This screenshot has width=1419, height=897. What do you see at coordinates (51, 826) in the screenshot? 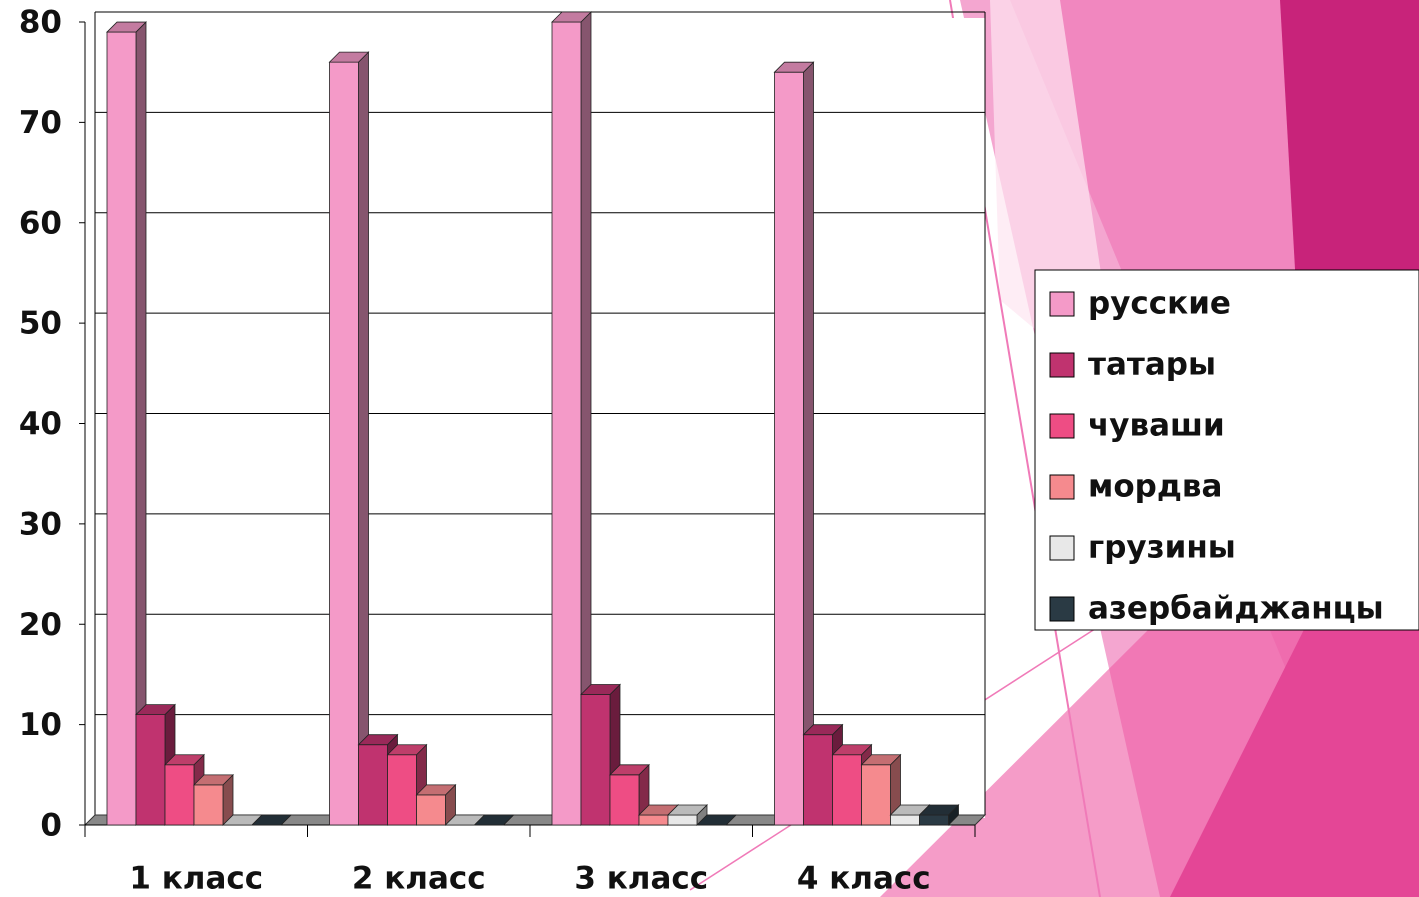
I see `y-tick-label: 0` at bounding box center [51, 826].